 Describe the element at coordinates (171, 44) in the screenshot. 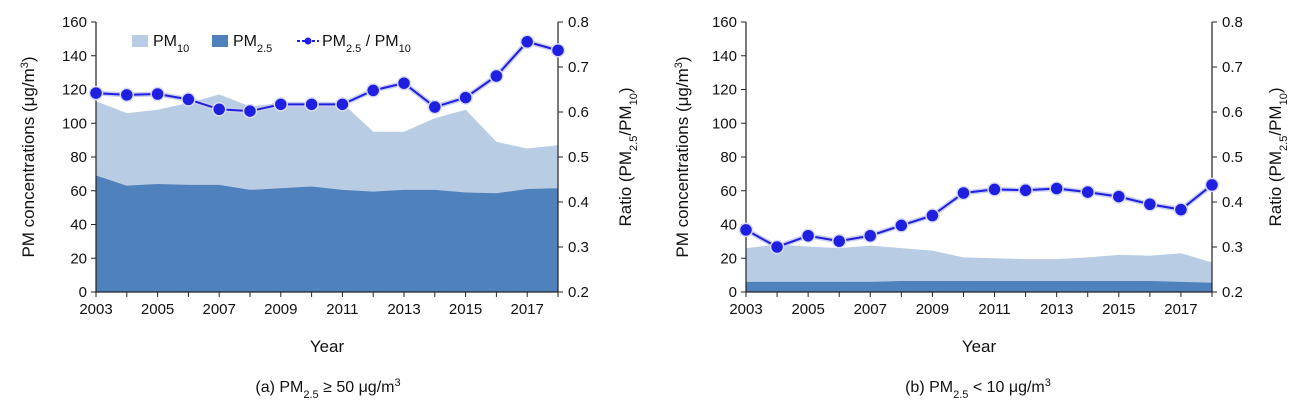

I see `legend-label-pm10: PM10` at that location.